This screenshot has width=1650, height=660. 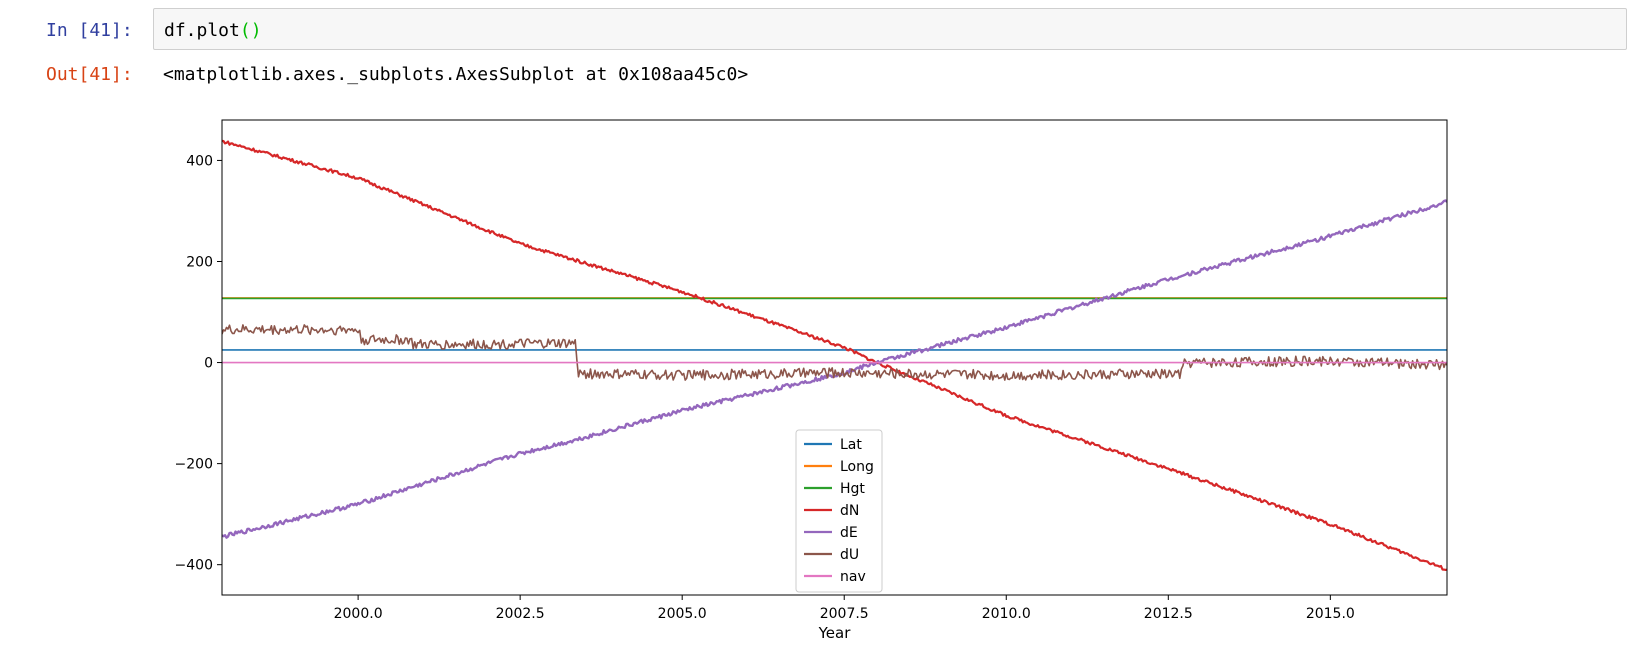 What do you see at coordinates (857, 467) in the screenshot?
I see `legend-label-long: Long` at bounding box center [857, 467].